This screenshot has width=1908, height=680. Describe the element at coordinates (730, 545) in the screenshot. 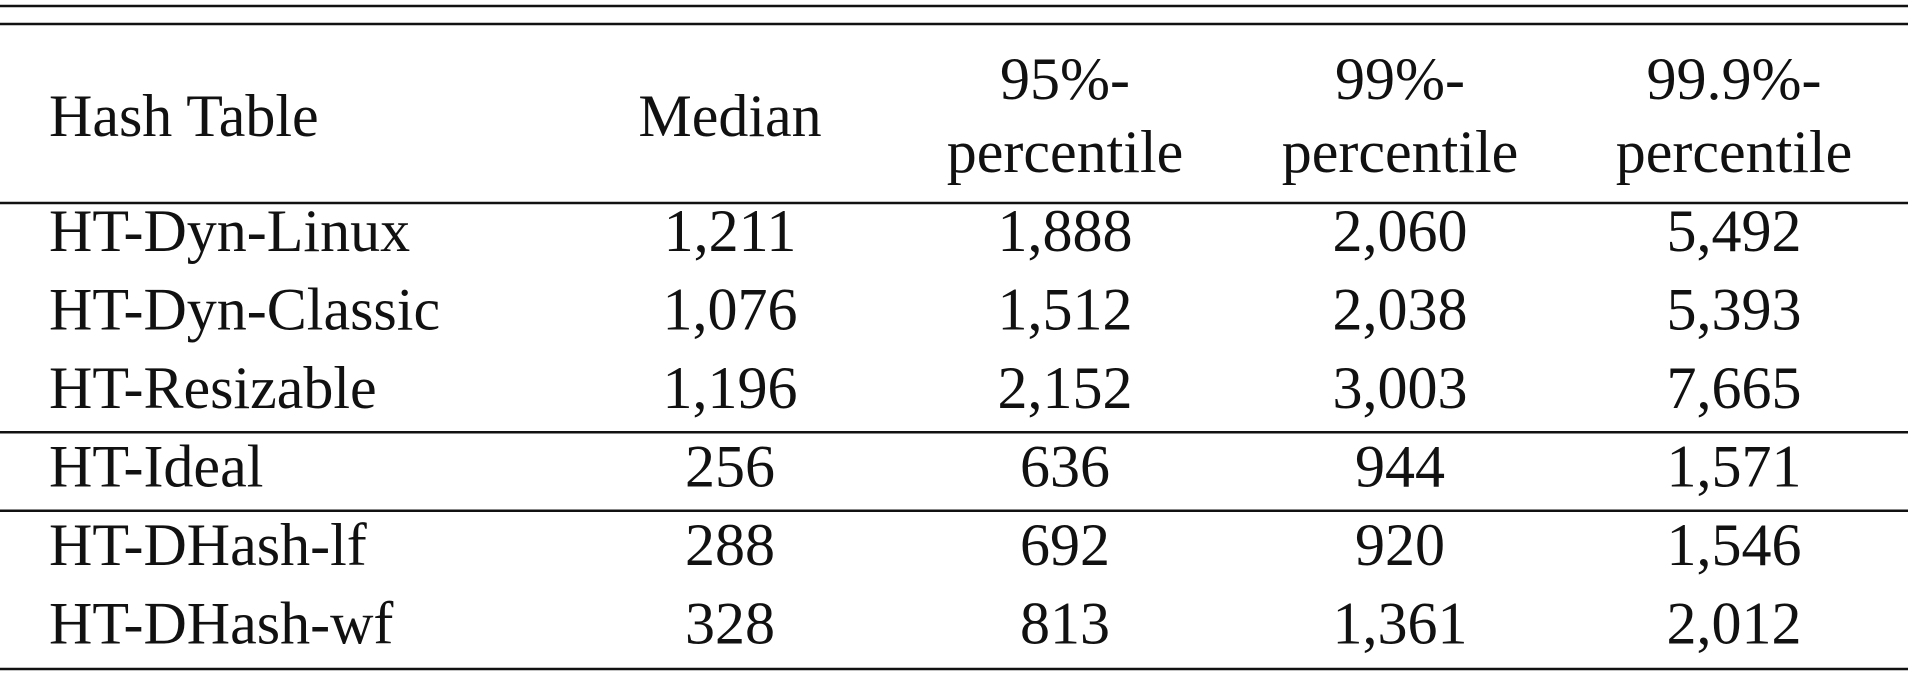

I see `cell: 288` at that location.